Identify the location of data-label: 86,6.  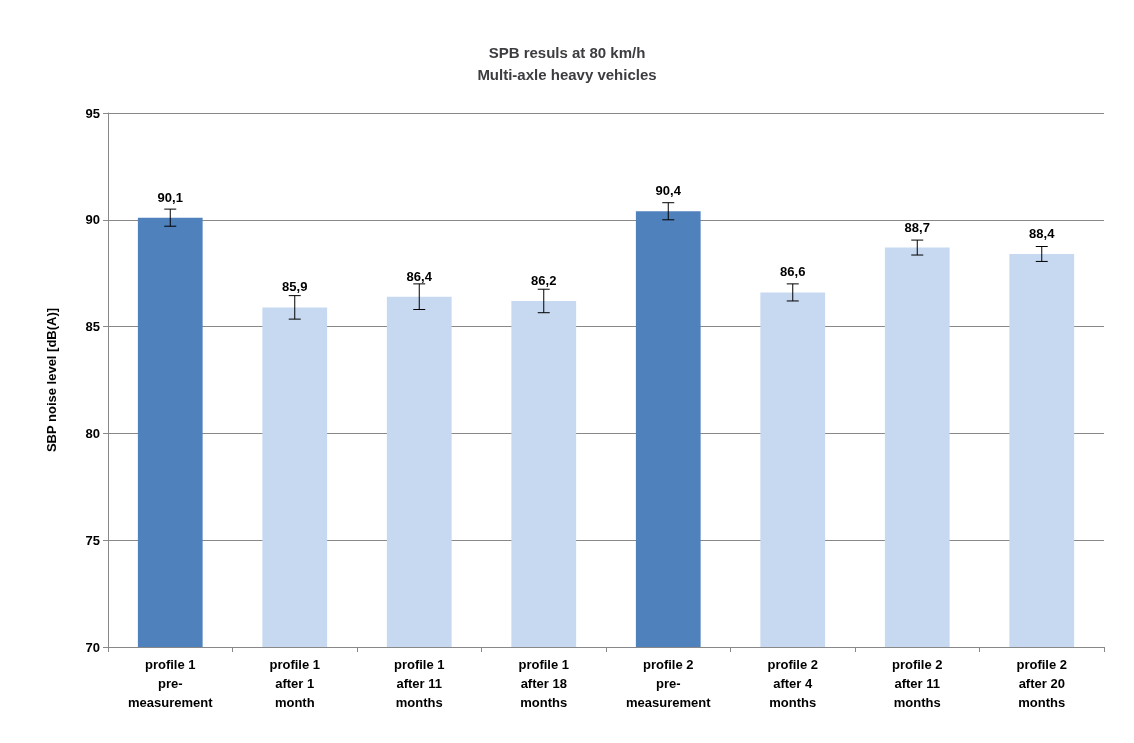
(793, 272).